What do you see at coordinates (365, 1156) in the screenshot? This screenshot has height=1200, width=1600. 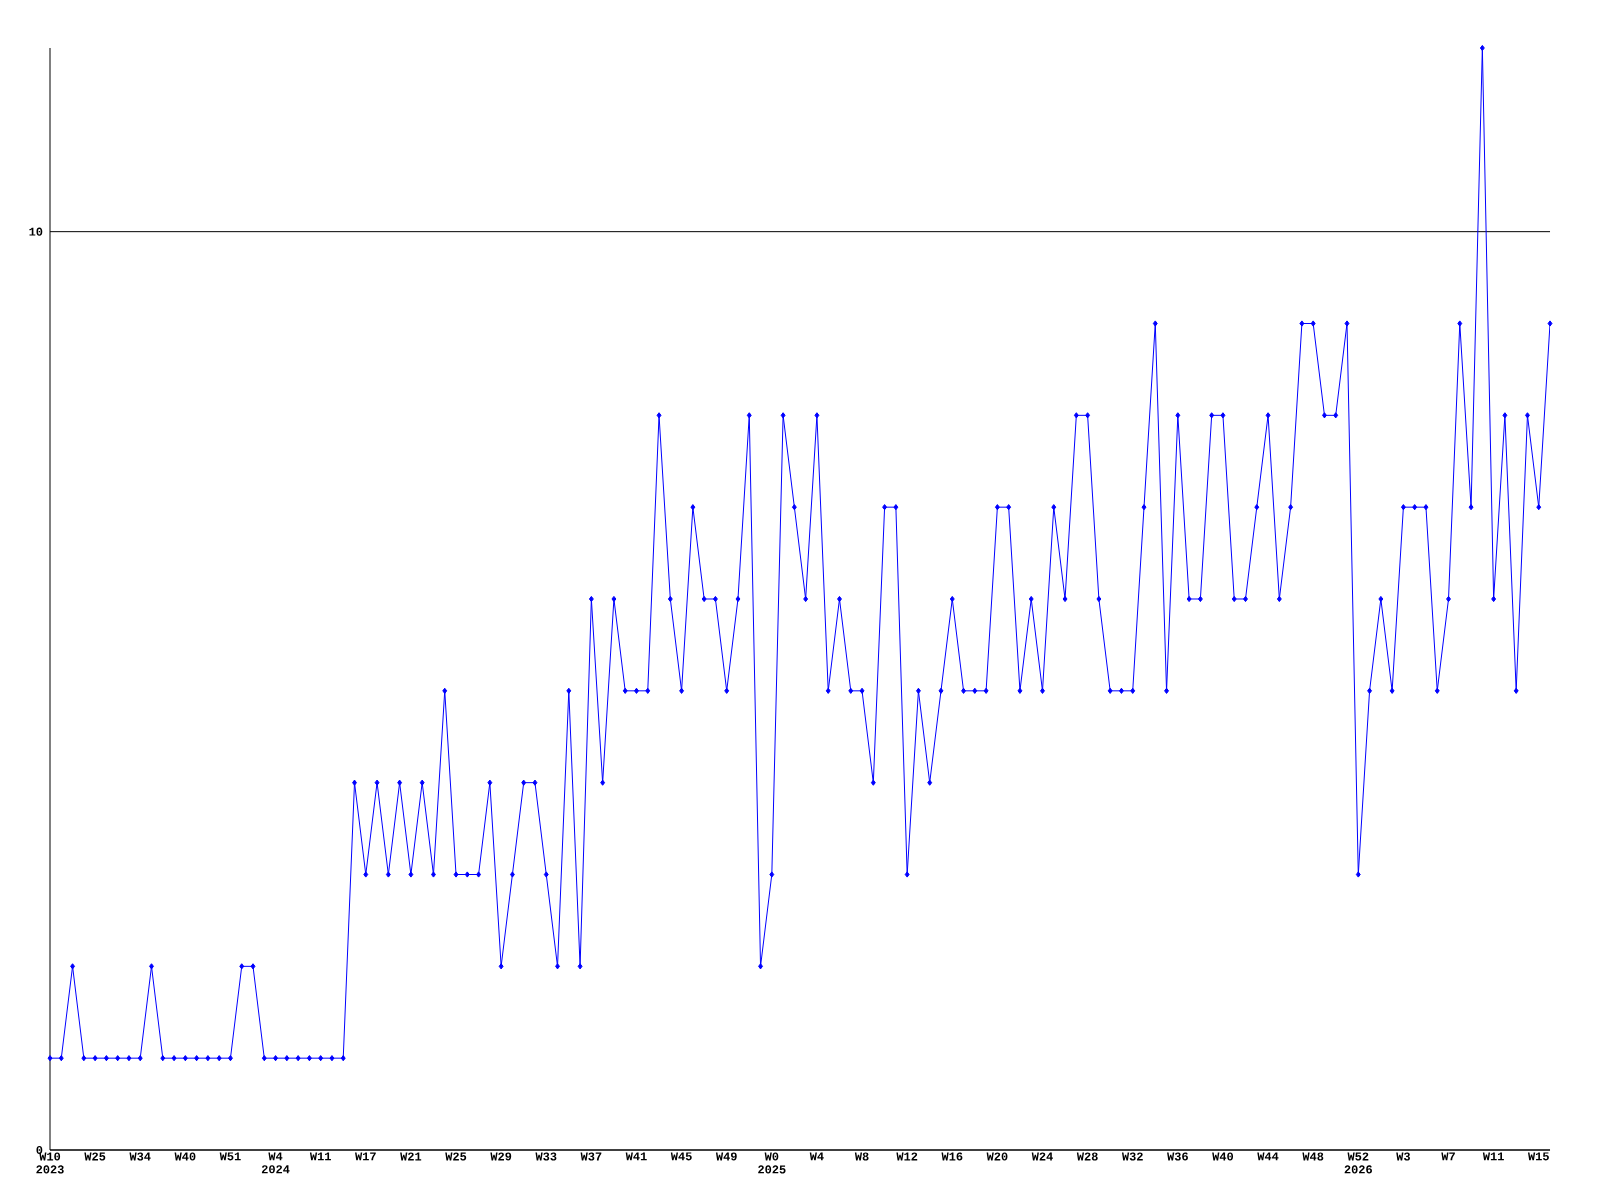 I see `x-tick-label: W17` at bounding box center [365, 1156].